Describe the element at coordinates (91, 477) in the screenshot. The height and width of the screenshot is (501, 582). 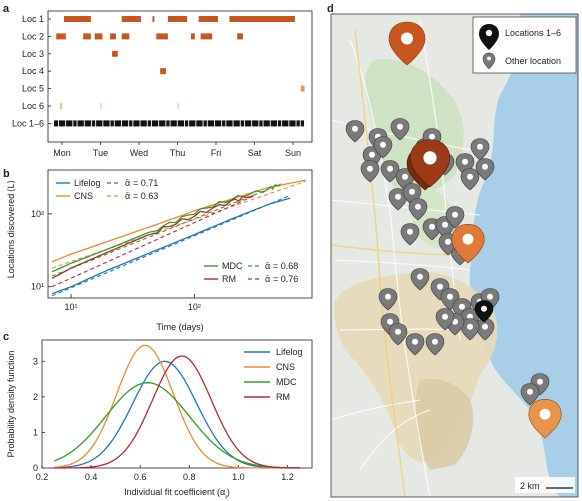
I see `density-xtick-label: 0.4` at that location.